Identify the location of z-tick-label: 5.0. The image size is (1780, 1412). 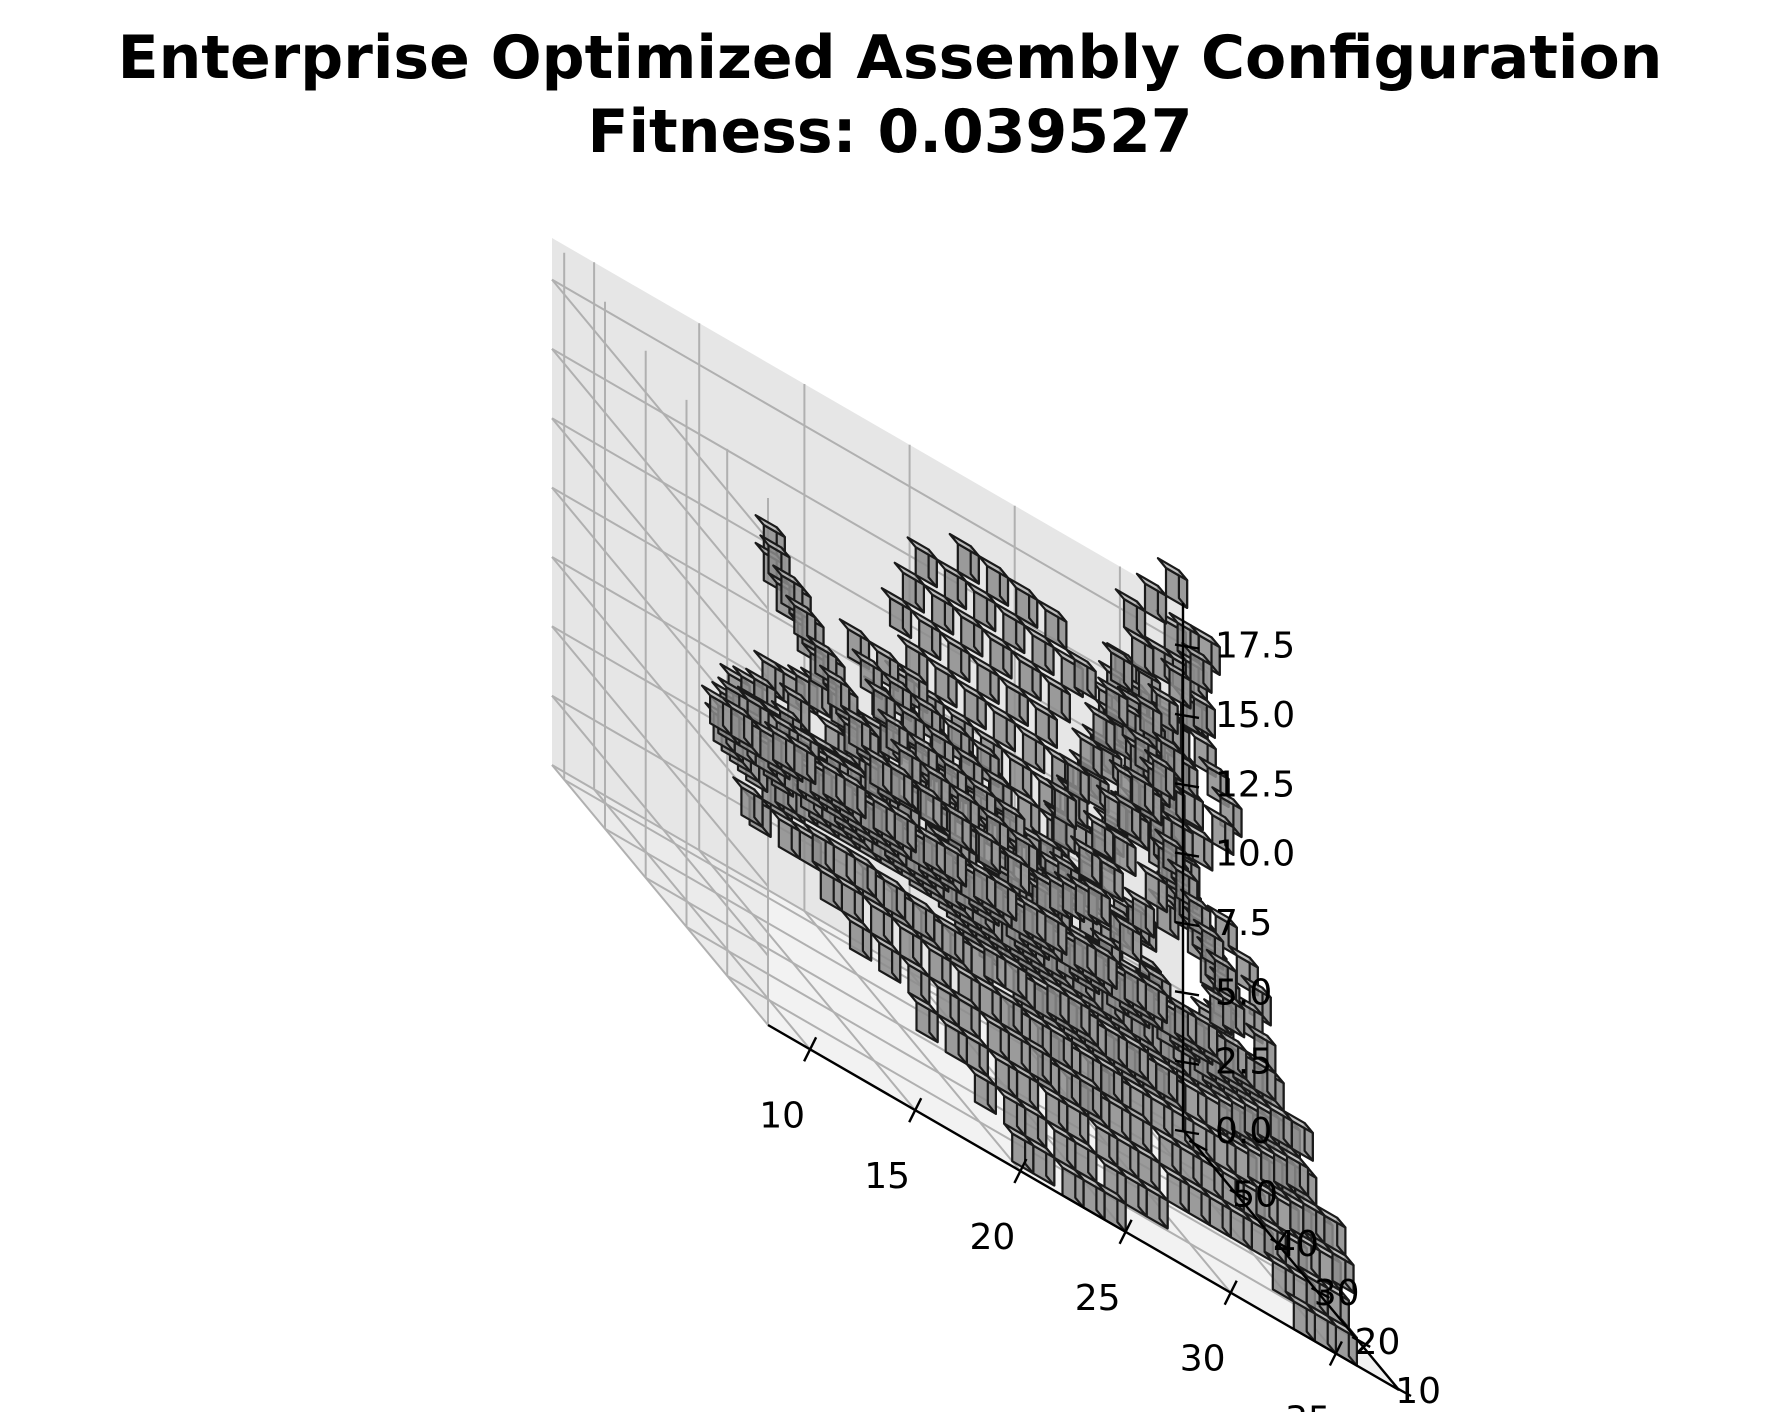
(1243, 992).